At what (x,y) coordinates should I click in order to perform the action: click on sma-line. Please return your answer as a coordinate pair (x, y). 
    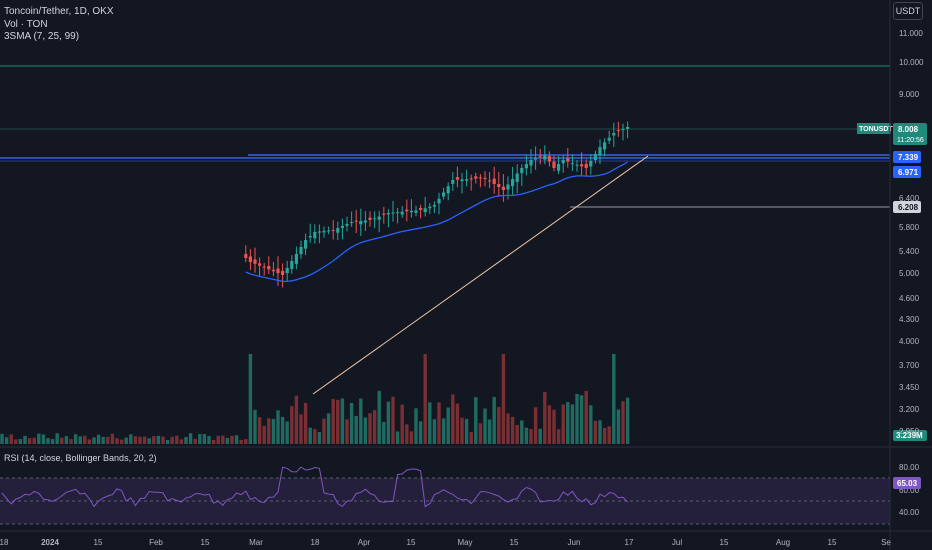
    Looking at the image, I should click on (436, 222).